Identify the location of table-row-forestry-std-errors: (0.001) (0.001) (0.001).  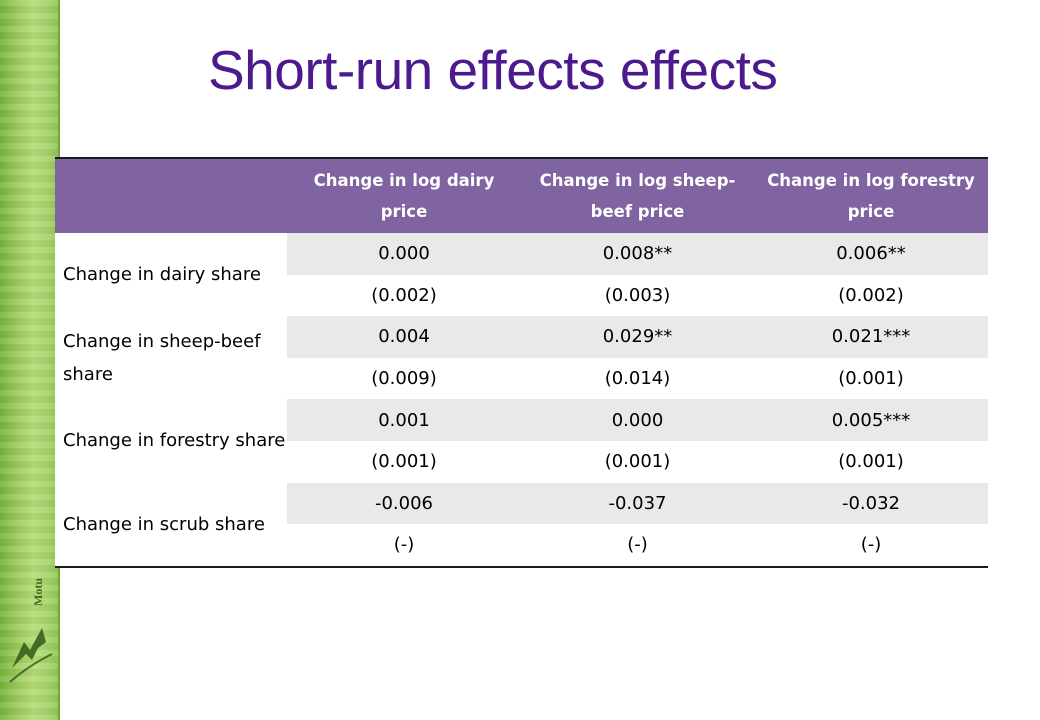
(521, 461).